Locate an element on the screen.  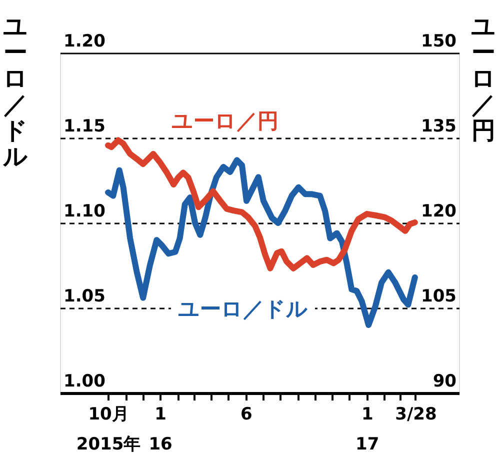
series-label: ユーロ／円 is located at coordinates (225, 121).